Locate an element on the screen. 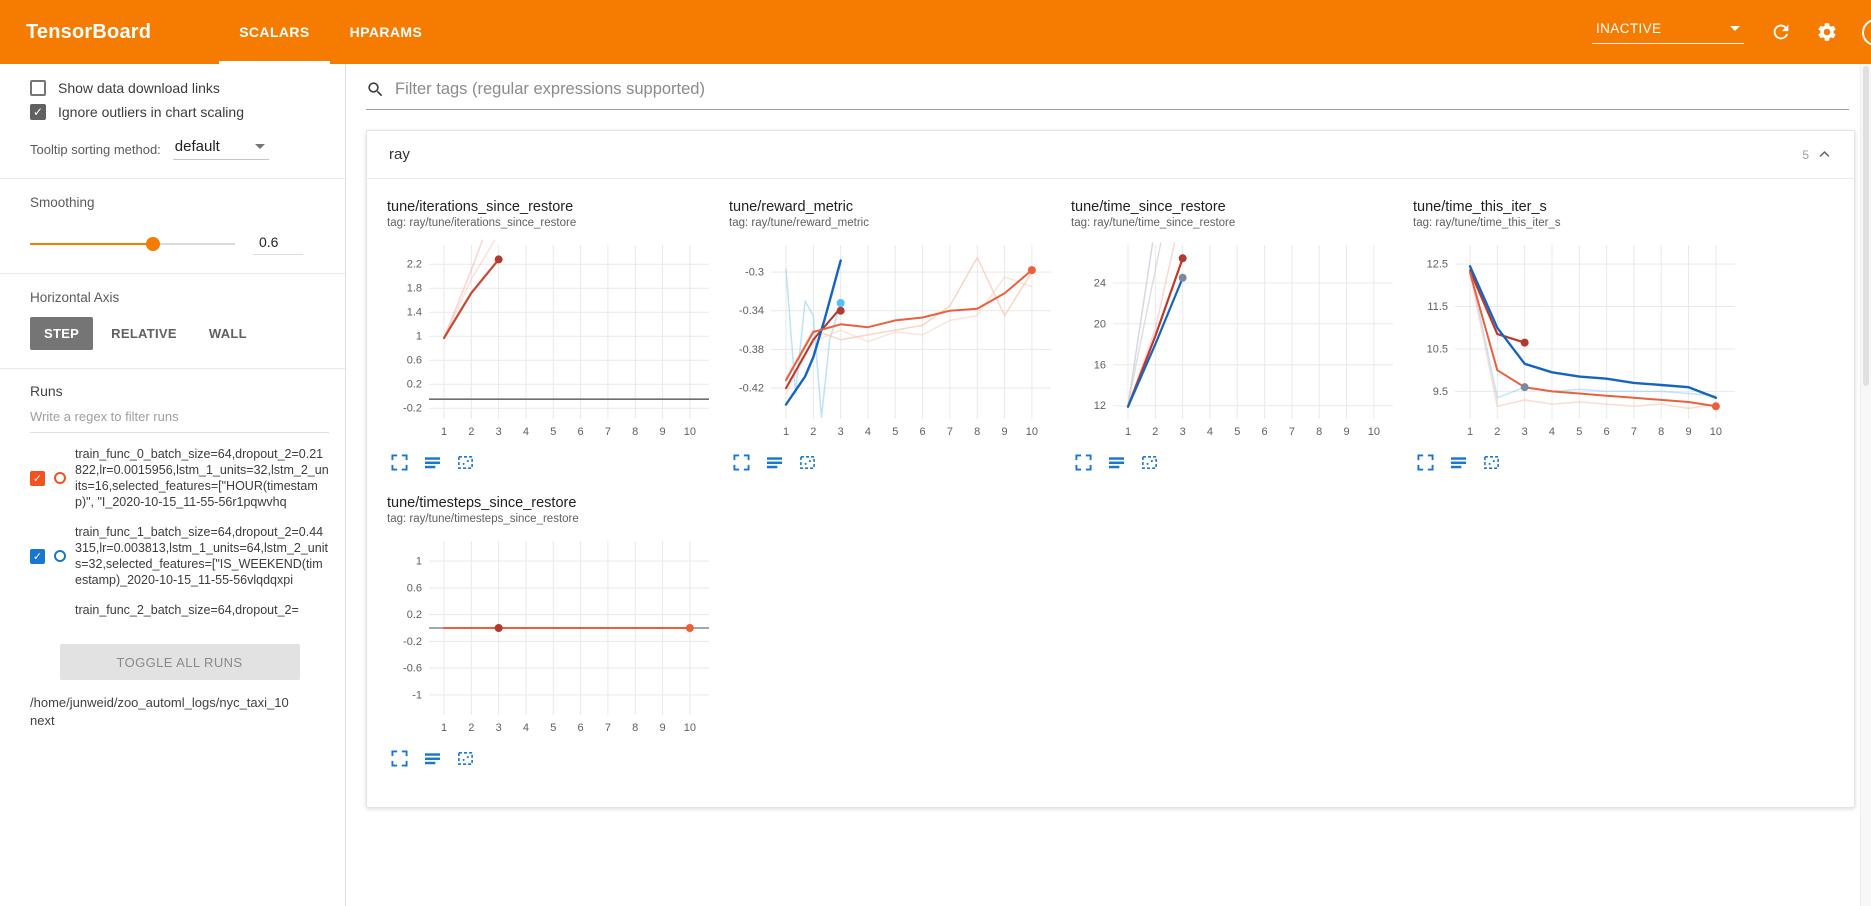 Image resolution: width=1871 pixels, height=906 pixels. svg-text: 0.2 is located at coordinates (414, 385).